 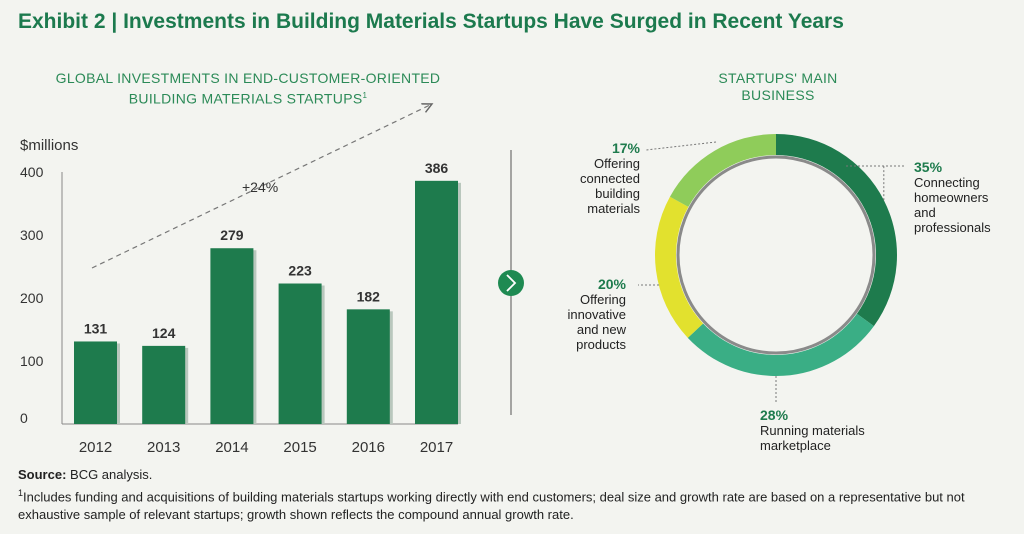 What do you see at coordinates (617, 193) in the screenshot?
I see `slice-label-line: building` at bounding box center [617, 193].